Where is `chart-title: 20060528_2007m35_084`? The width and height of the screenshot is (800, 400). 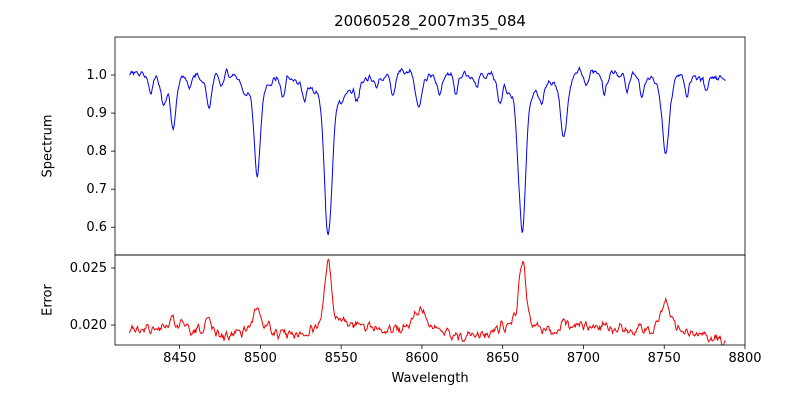 chart-title: 20060528_2007m35_084 is located at coordinates (430, 21).